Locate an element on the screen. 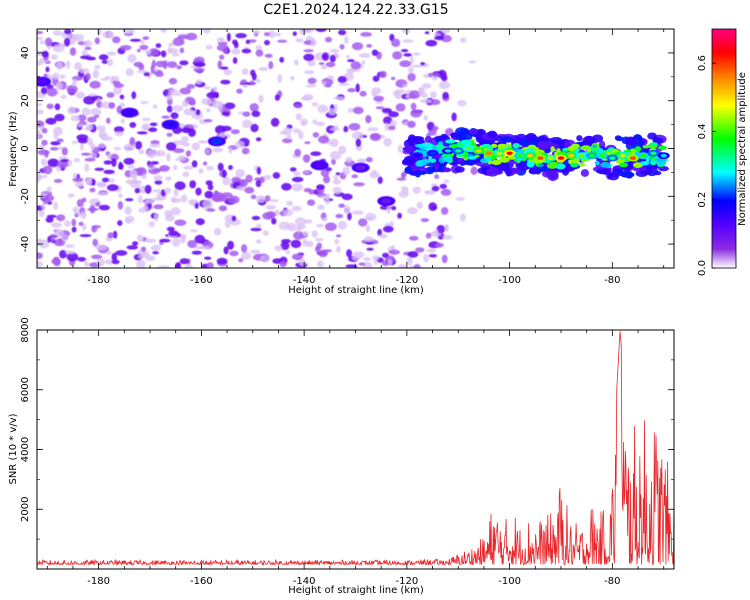 This screenshot has height=600, width=750. highlight-blob-inner is located at coordinates (170, 125).